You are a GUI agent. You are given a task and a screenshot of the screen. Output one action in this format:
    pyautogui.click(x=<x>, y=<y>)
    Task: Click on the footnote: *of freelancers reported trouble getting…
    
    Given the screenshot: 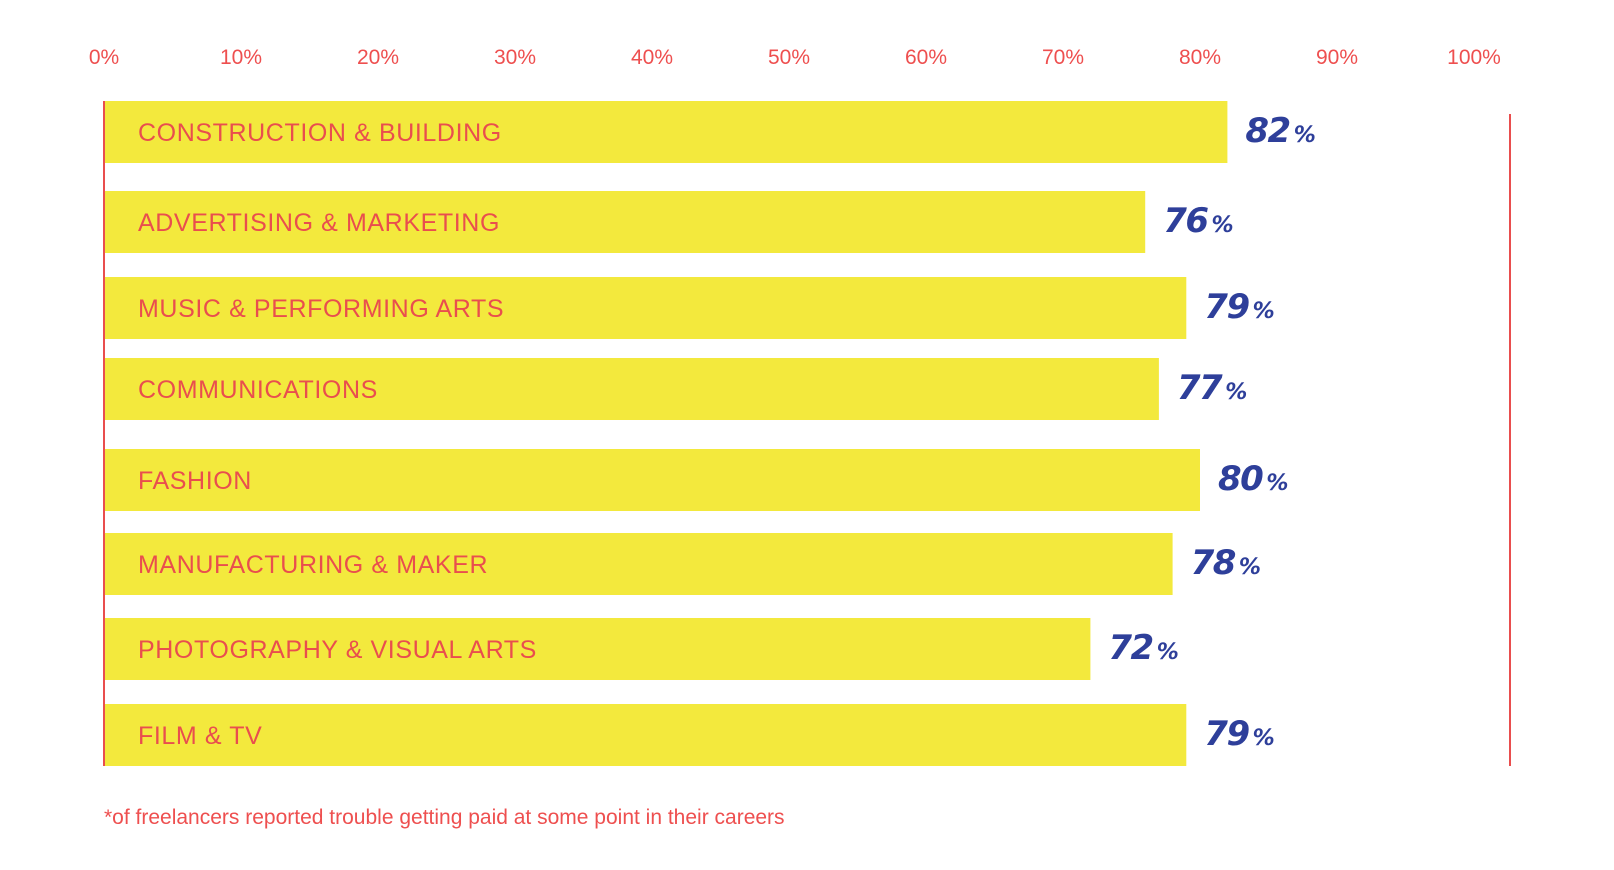 What is the action you would take?
    pyautogui.click(x=444, y=817)
    